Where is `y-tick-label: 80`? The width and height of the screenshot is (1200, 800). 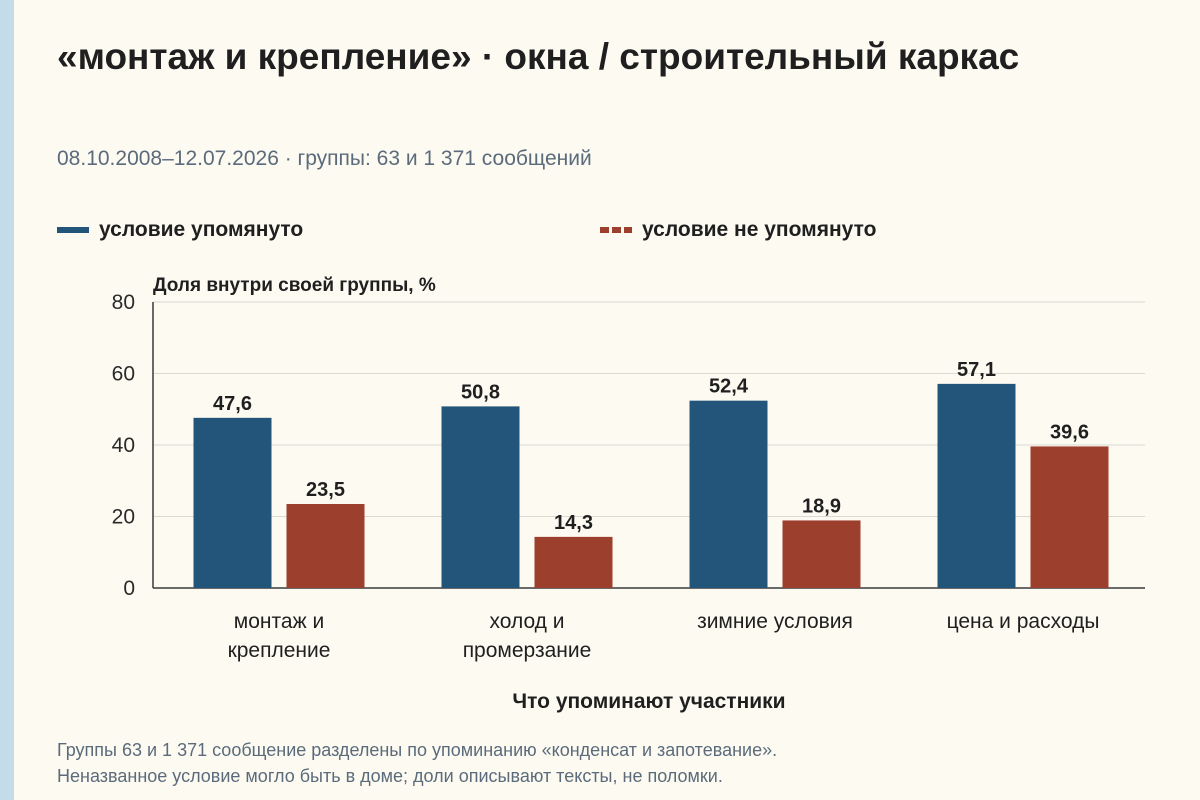 y-tick-label: 80 is located at coordinates (123, 302).